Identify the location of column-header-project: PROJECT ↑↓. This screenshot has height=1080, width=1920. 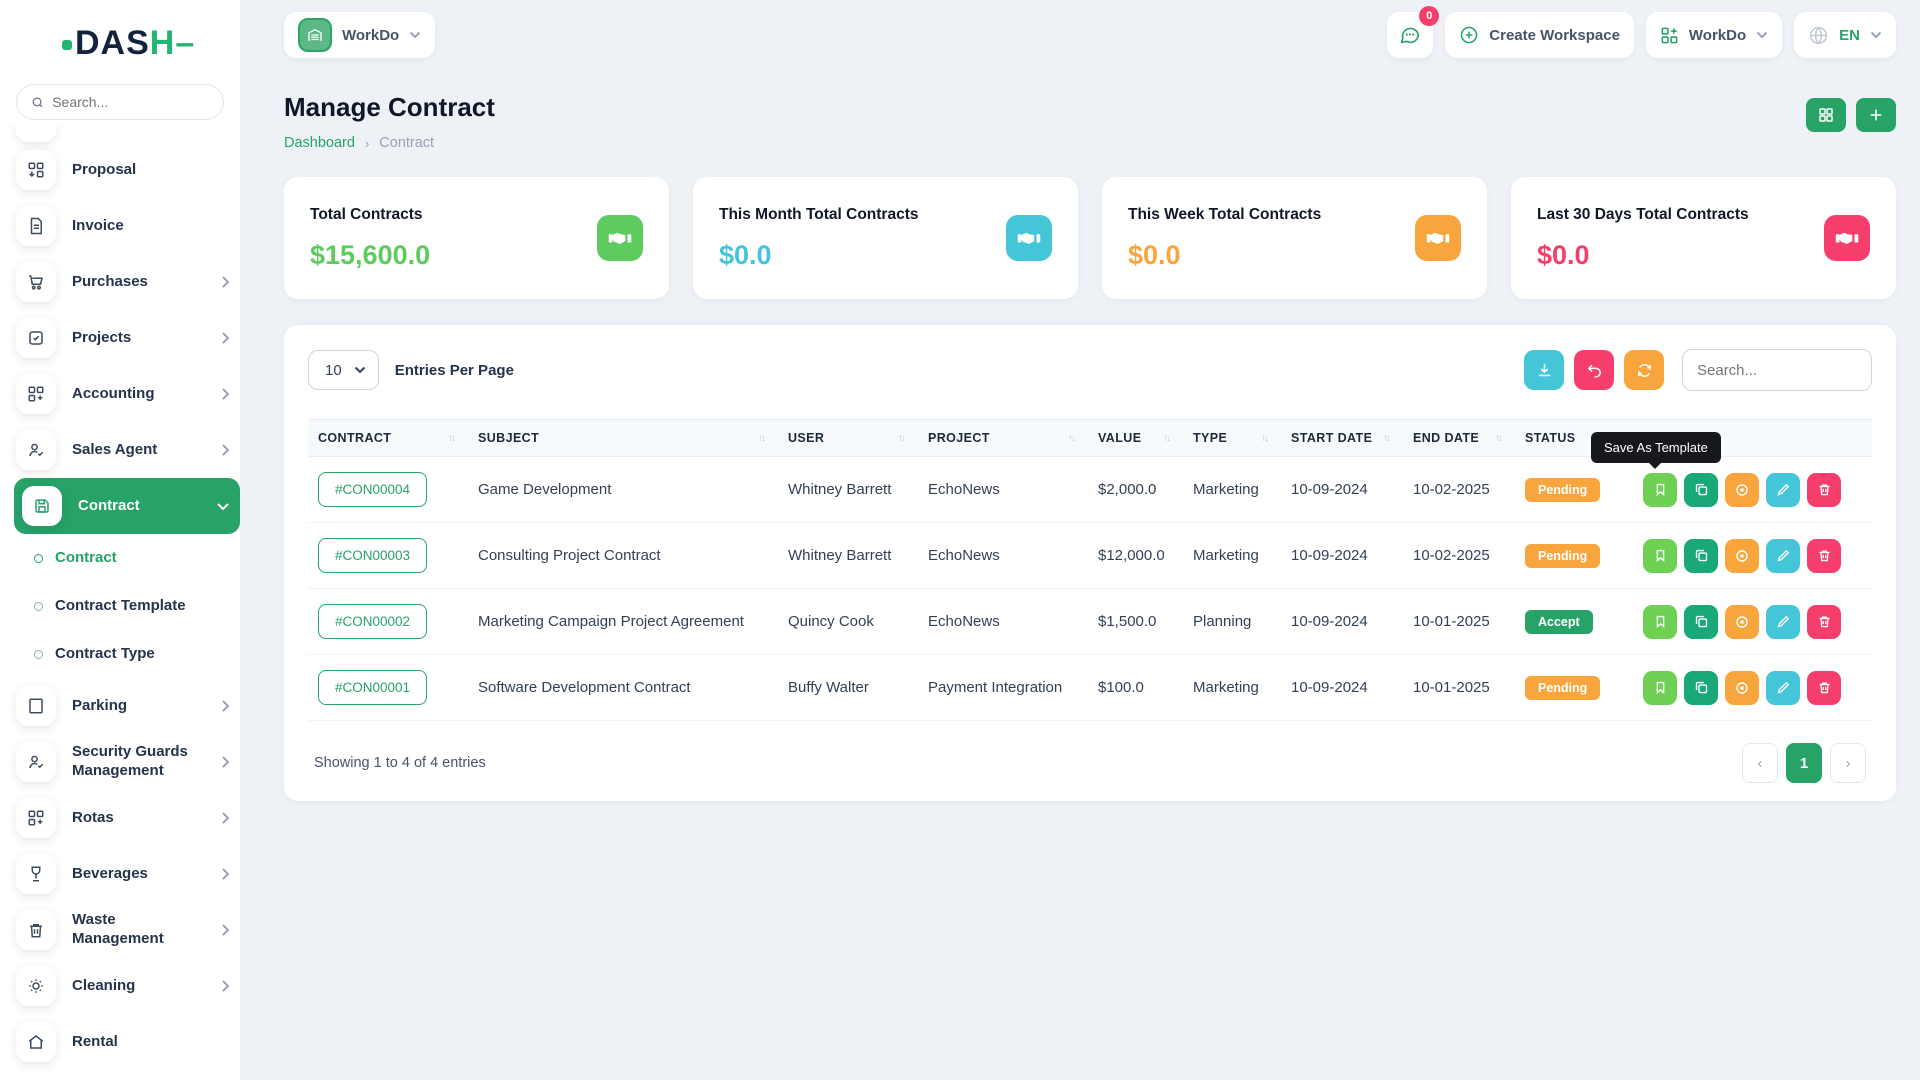
(1002, 438).